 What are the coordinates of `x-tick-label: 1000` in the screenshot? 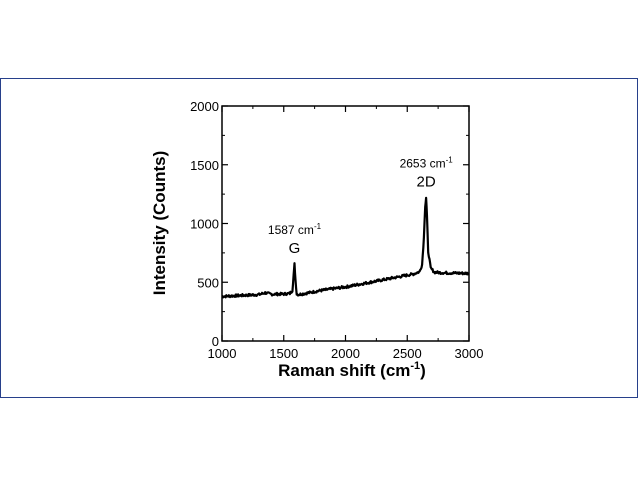 It's located at (222, 353).